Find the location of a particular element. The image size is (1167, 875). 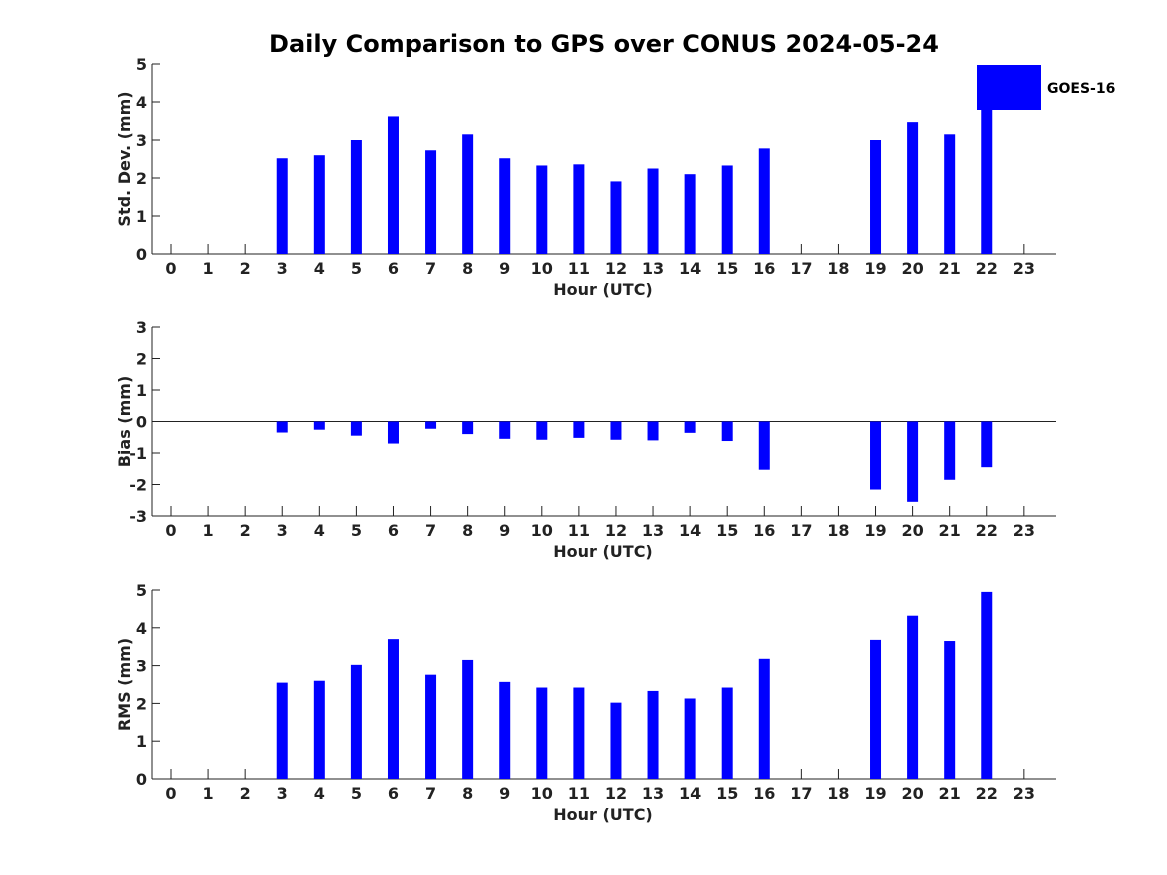

x-tick-label: 19 is located at coordinates (875, 268).